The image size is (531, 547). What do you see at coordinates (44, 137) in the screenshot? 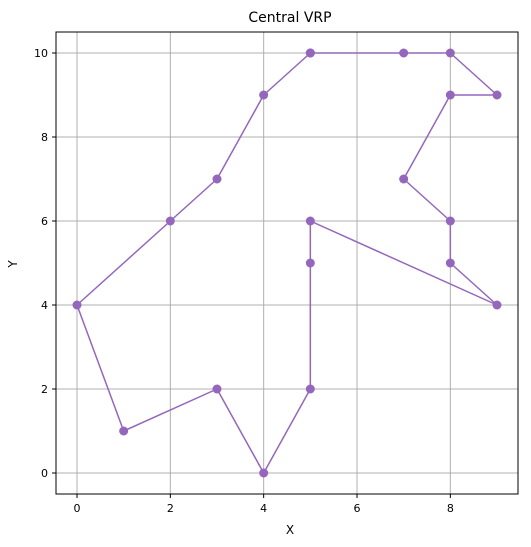
I see `y-tick-label: 8` at bounding box center [44, 137].